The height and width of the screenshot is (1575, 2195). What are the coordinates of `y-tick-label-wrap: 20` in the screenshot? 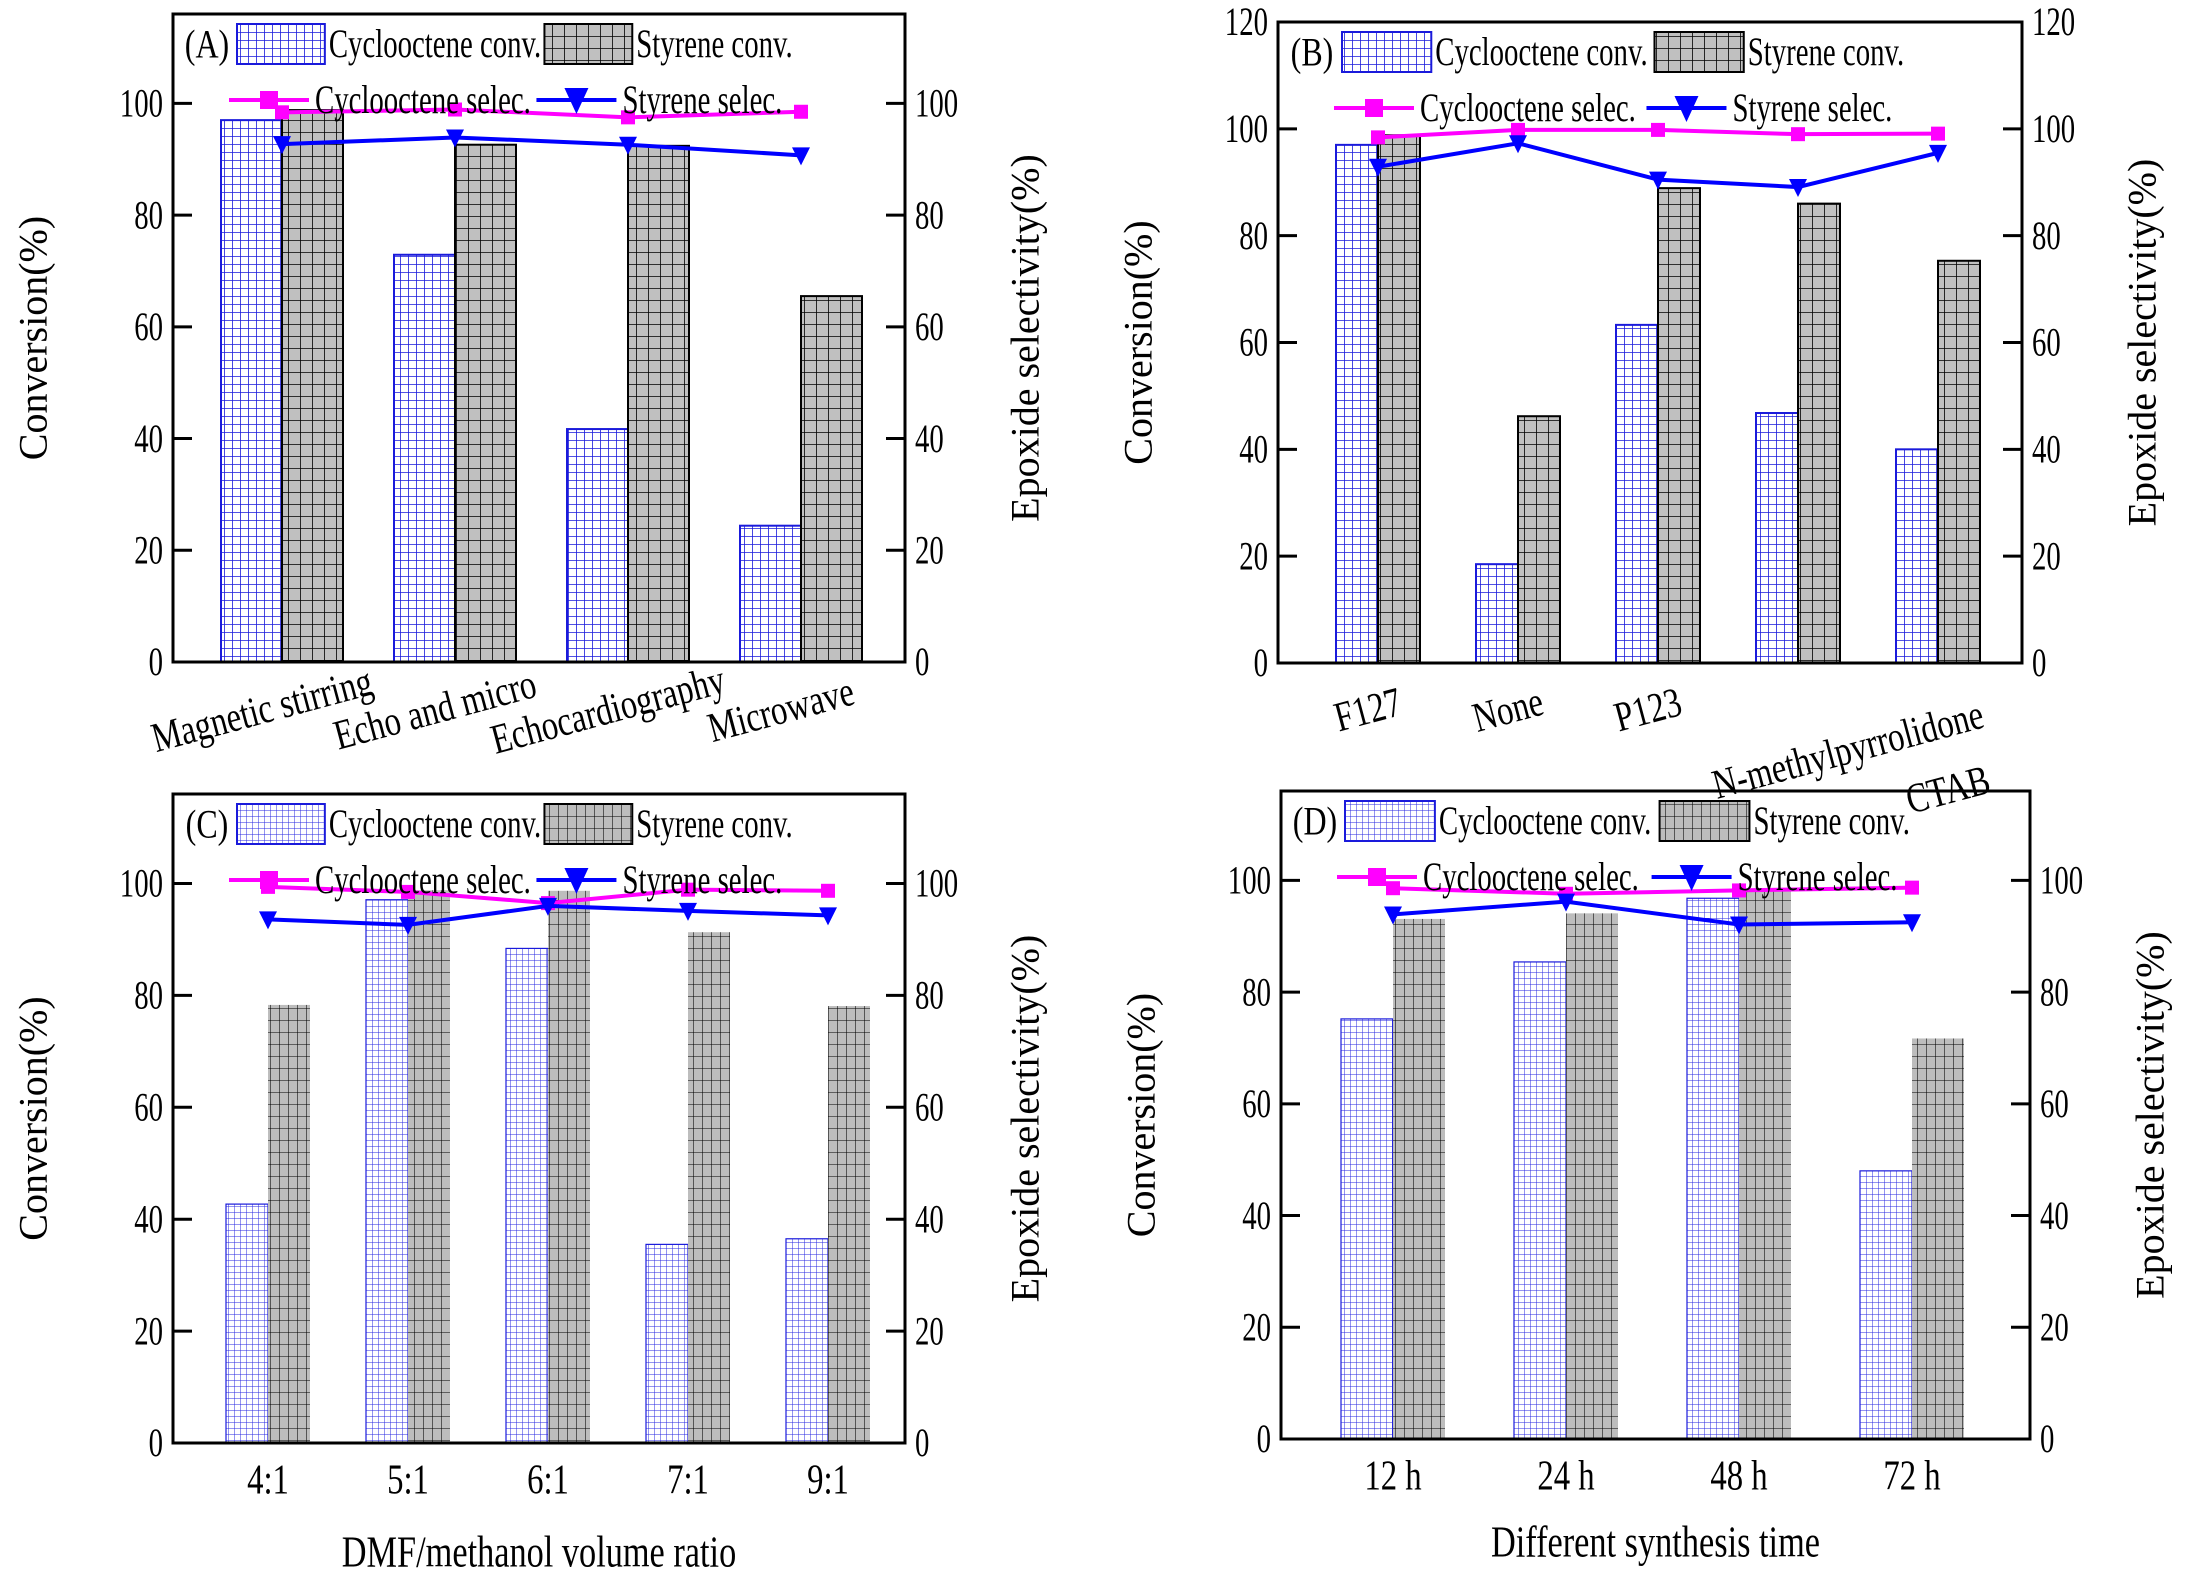 It's located at (1253, 556).